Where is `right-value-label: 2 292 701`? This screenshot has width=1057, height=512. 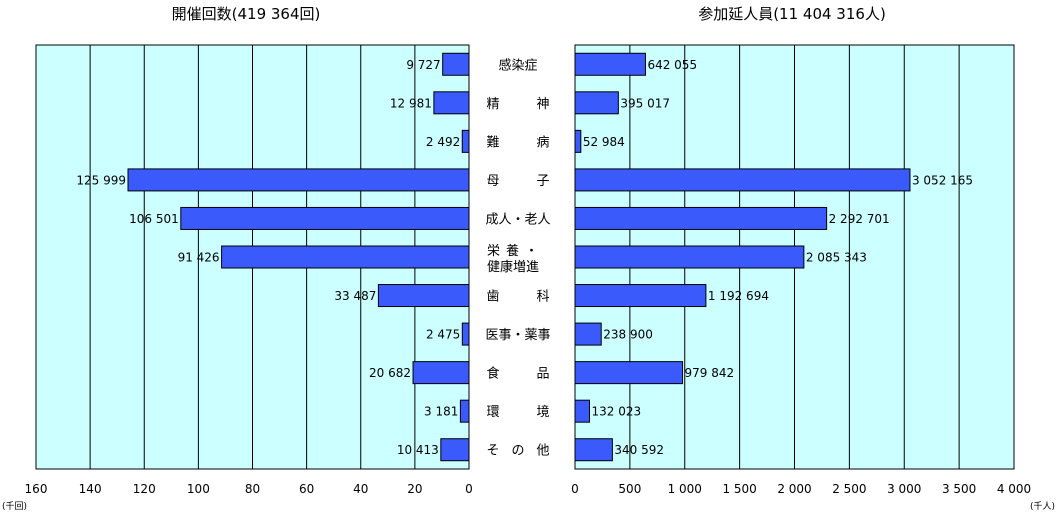
right-value-label: 2 292 701 is located at coordinates (859, 219).